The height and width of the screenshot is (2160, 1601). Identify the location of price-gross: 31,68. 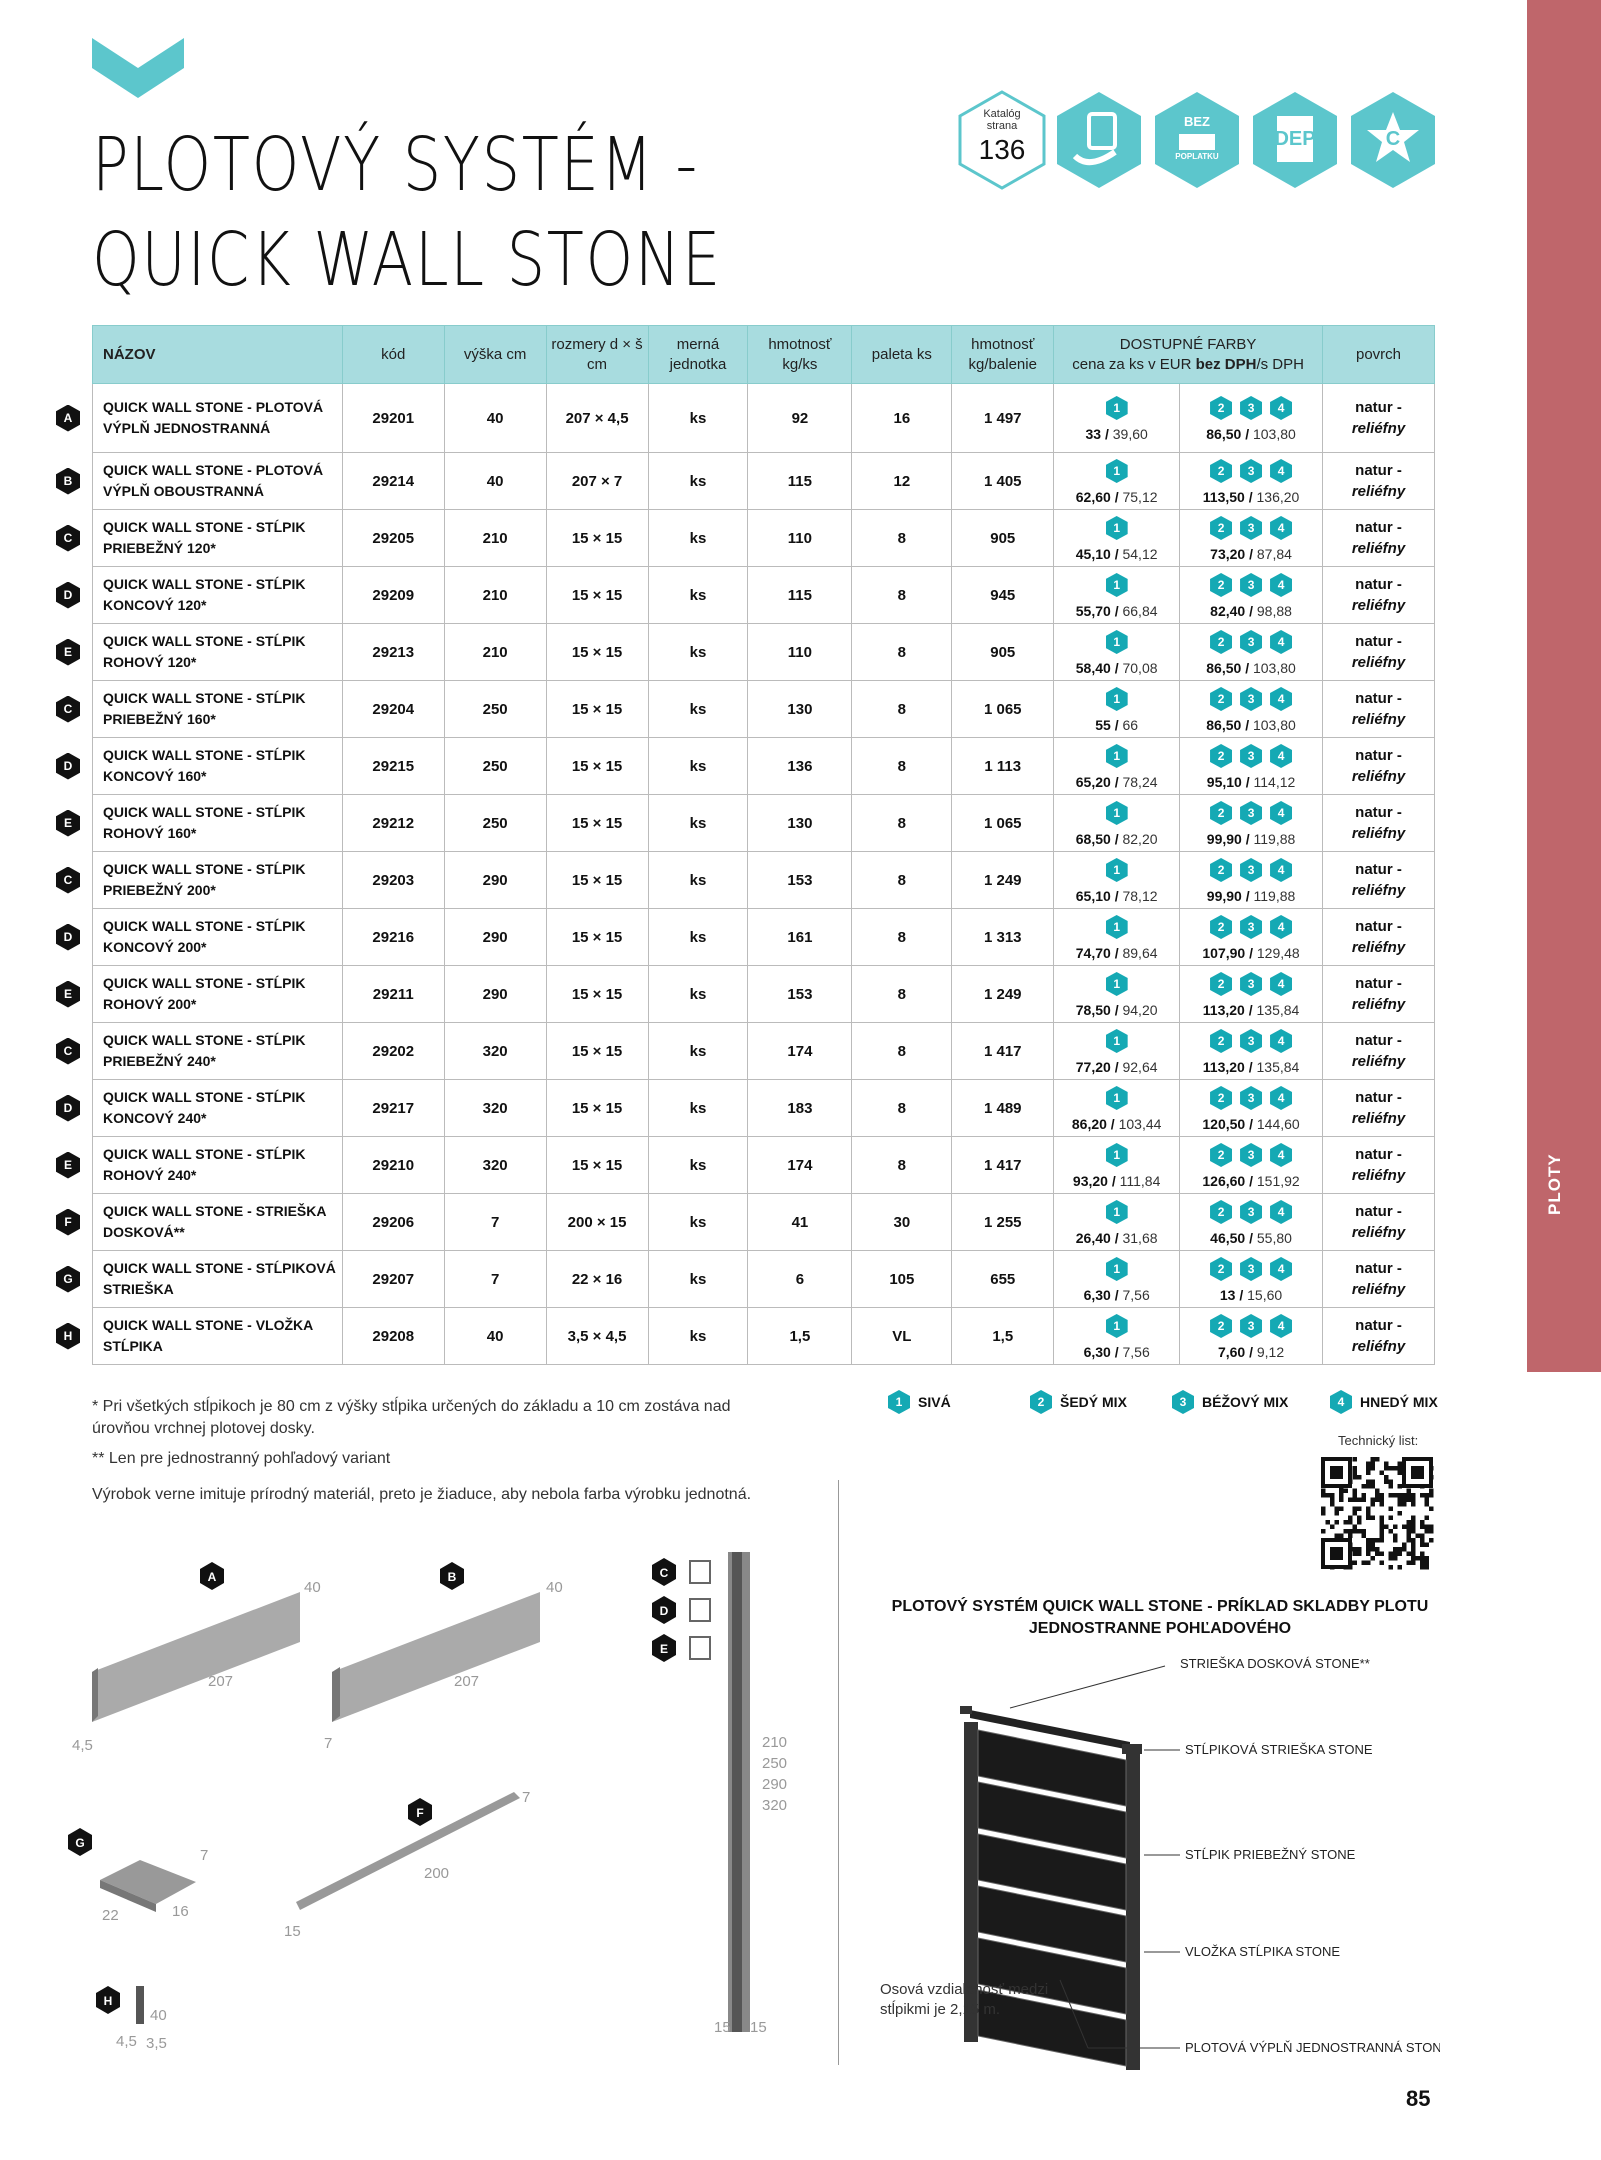
(1140, 1238).